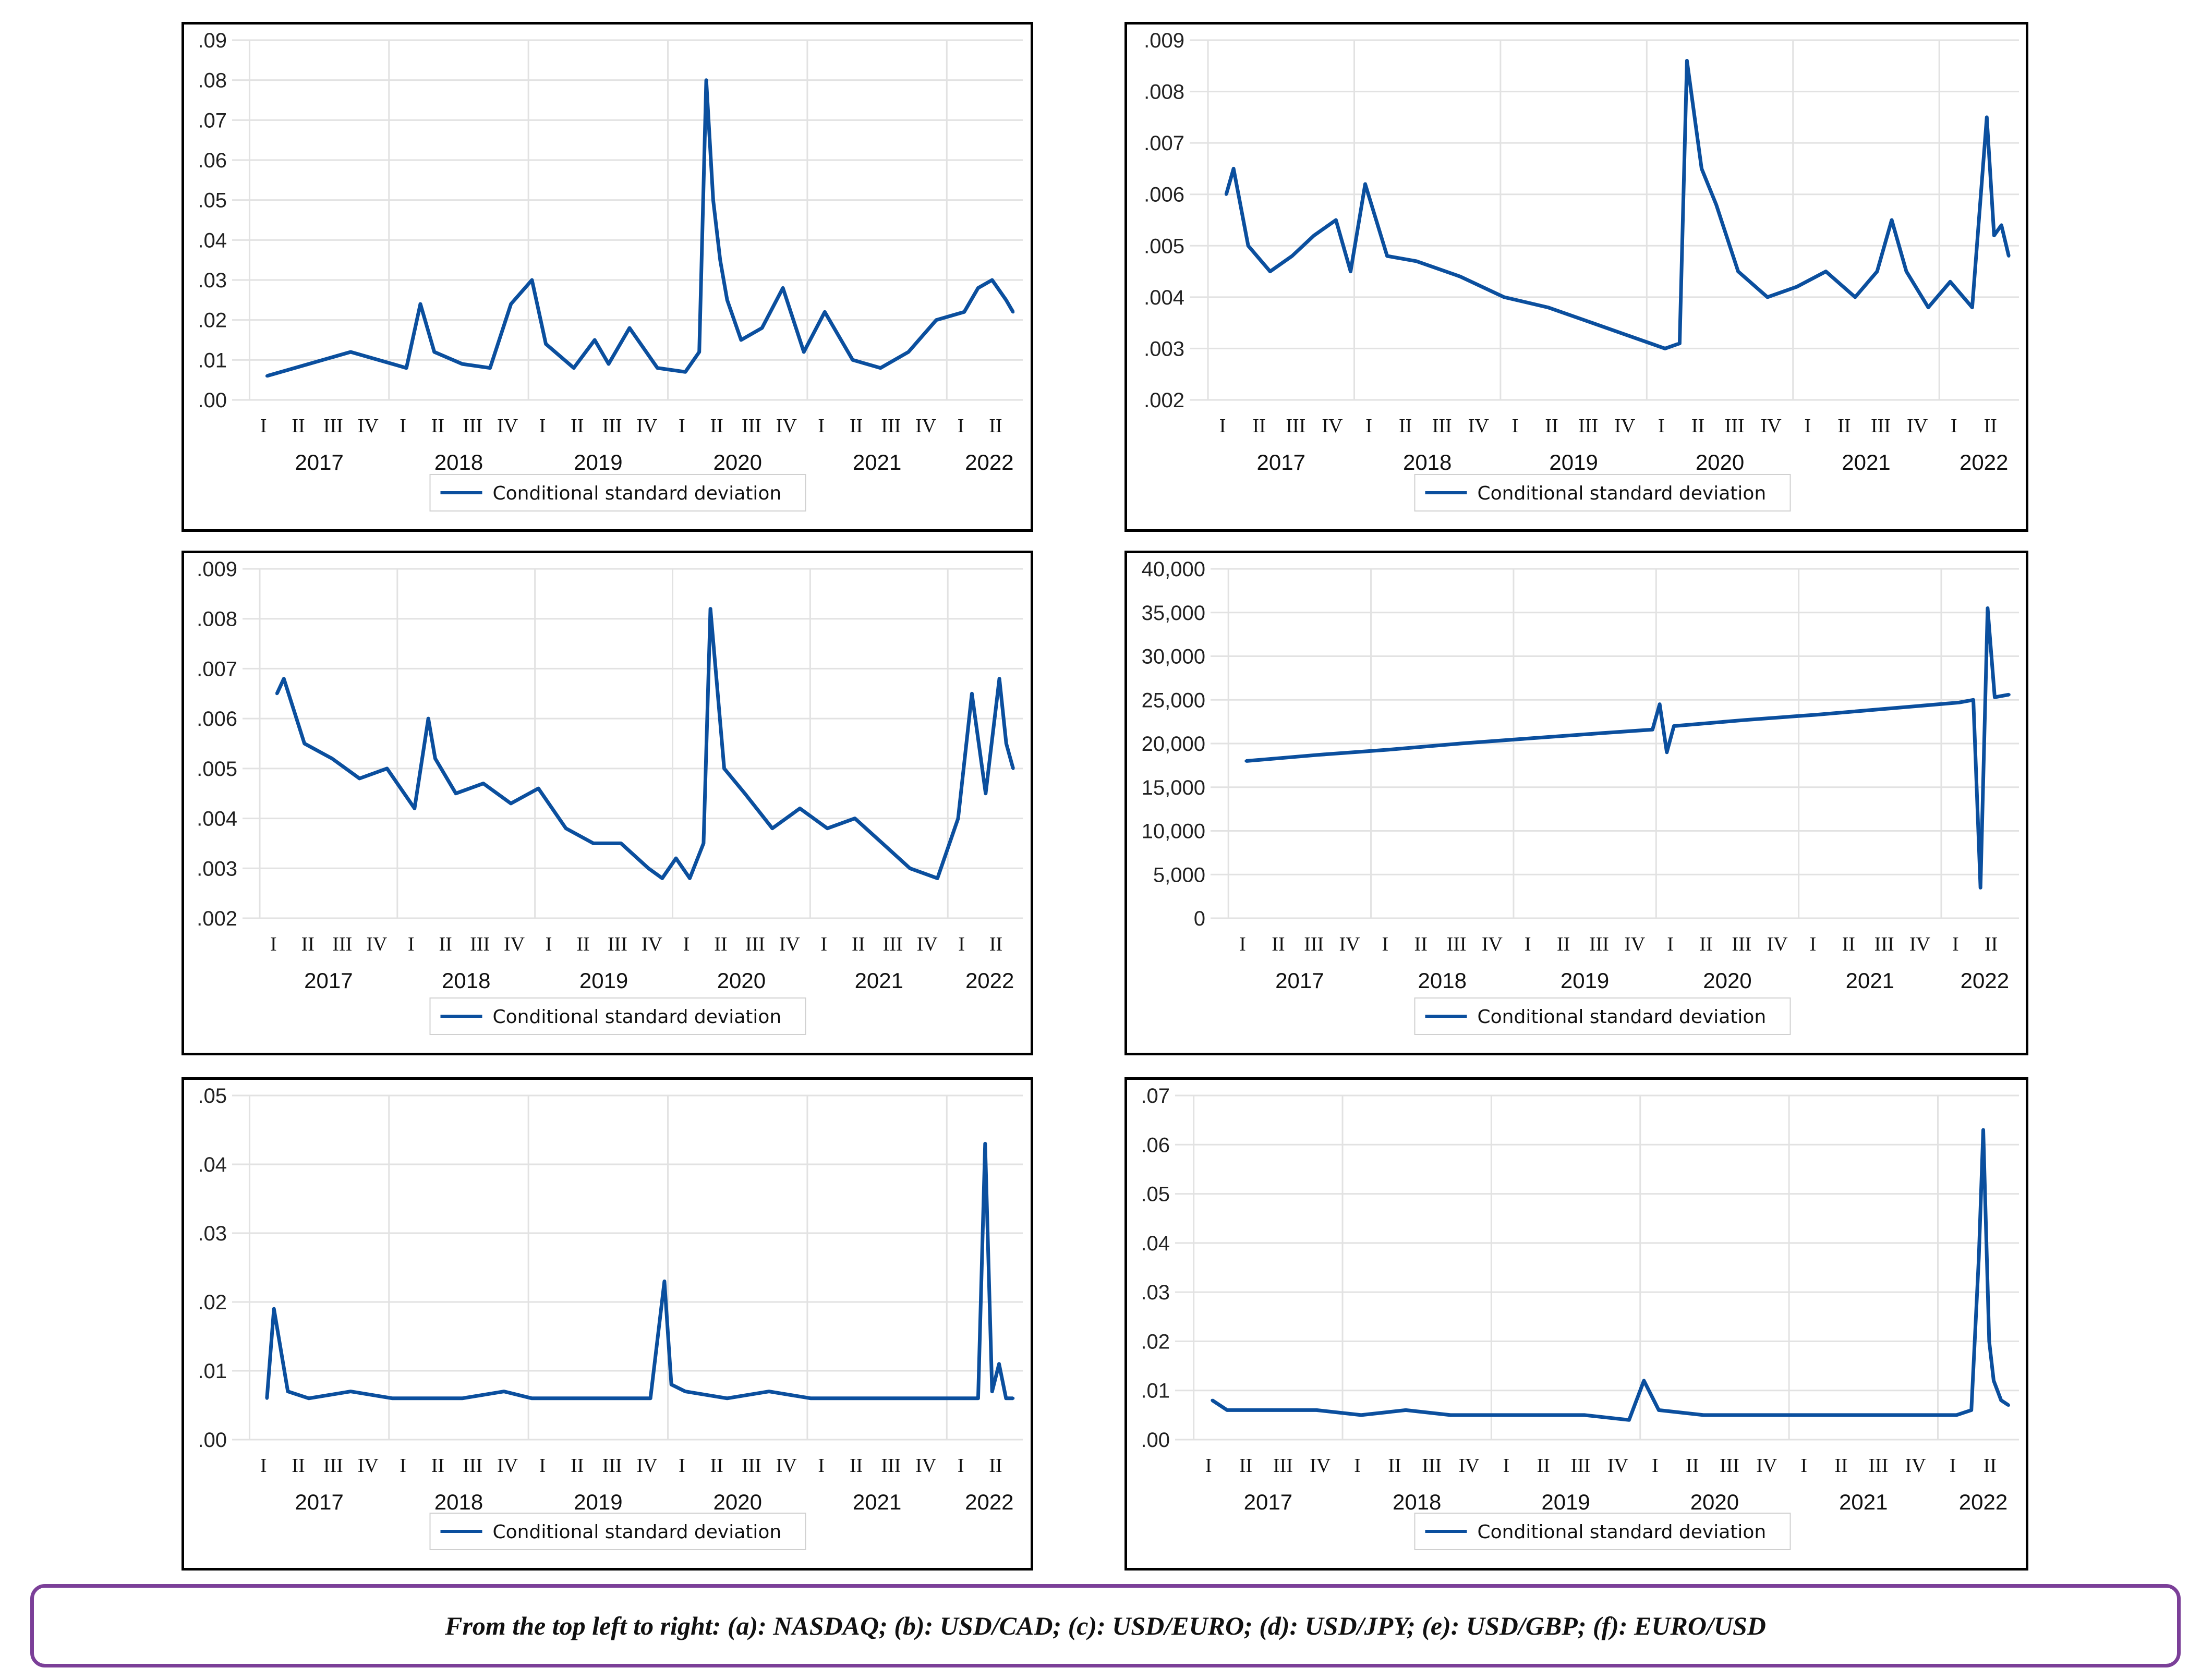  What do you see at coordinates (877, 1502) in the screenshot?
I see `year-tick-label: 2021` at bounding box center [877, 1502].